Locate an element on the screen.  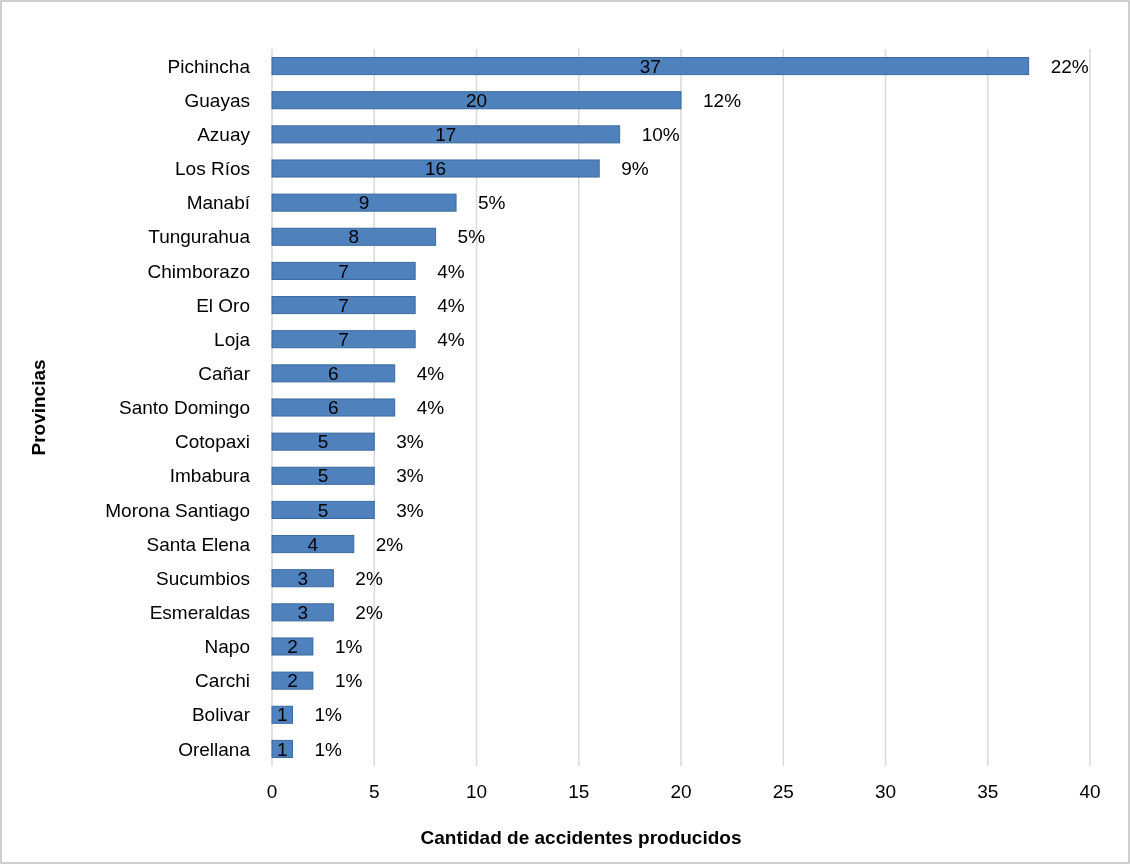
y-tick-label: Morona Santiago is located at coordinates (177, 510).